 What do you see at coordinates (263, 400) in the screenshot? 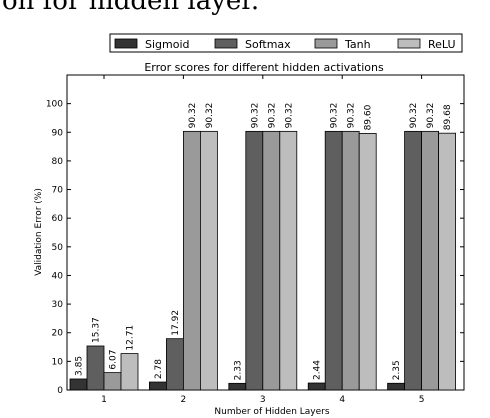
I see `x-tick-label: 3` at bounding box center [263, 400].